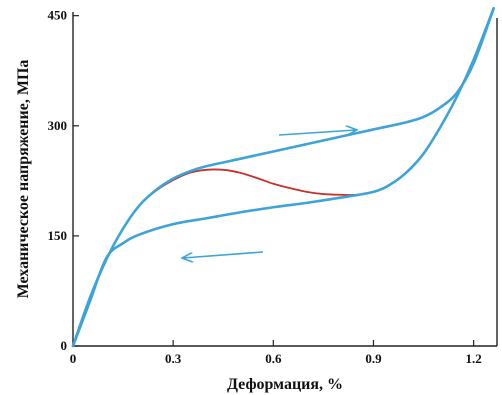 The height and width of the screenshot is (395, 502). Describe the element at coordinates (317, 133) in the screenshot. I see `arrow-loading-direction` at that location.